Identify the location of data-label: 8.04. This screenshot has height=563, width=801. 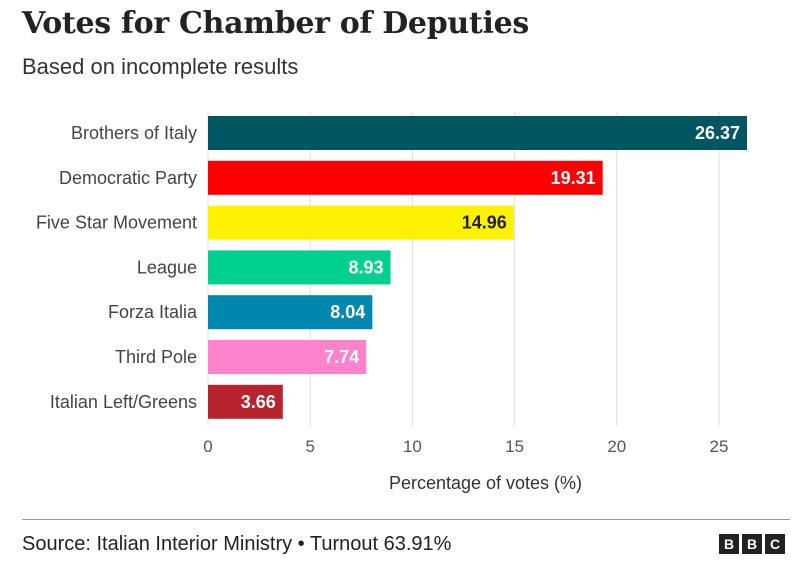
(347, 312).